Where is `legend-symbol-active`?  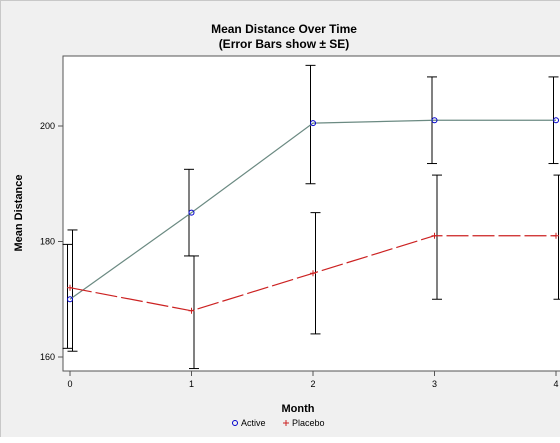 legend-symbol-active is located at coordinates (235, 423).